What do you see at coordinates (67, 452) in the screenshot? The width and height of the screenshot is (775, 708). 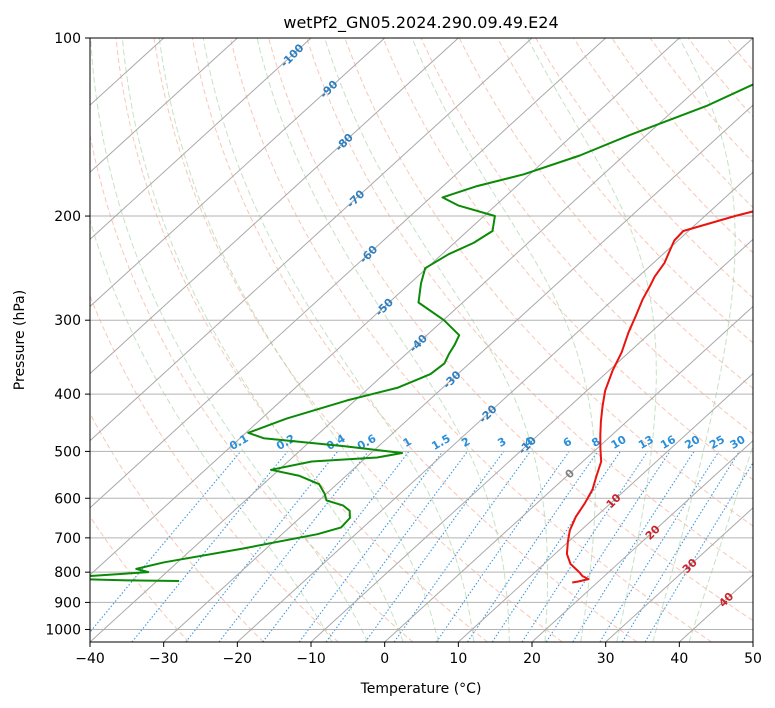 I see `y-tick-label: 500` at bounding box center [67, 452].